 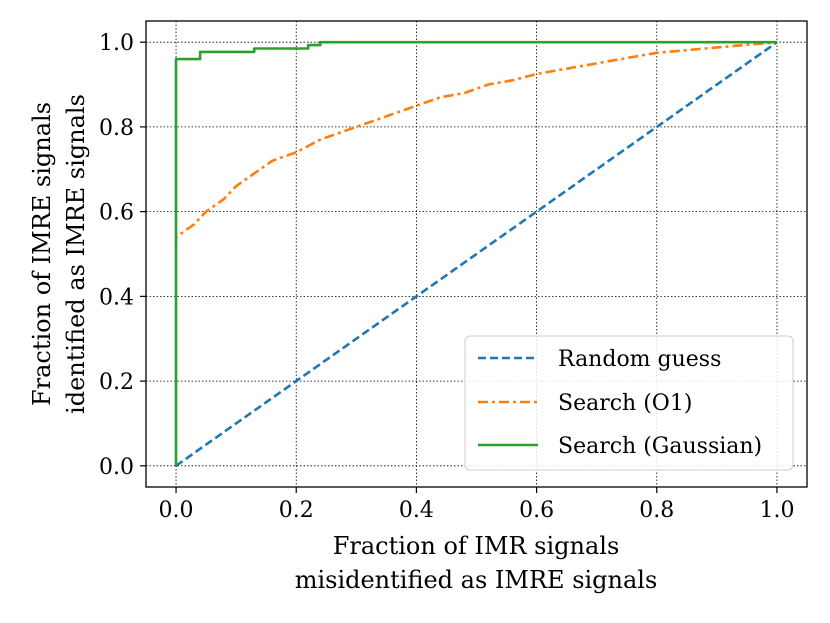 I want to click on y-axis-label-line1: Fraction of IMRE signals, so click(x=42, y=254).